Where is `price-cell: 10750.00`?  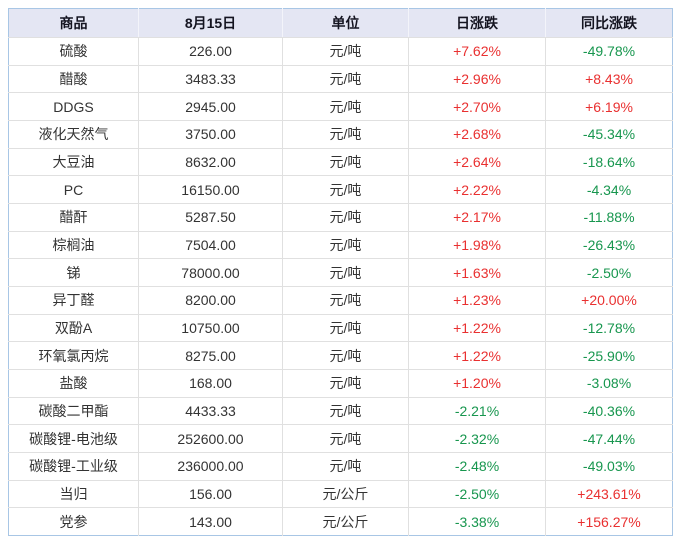
price-cell: 10750.00 is located at coordinates (210, 327).